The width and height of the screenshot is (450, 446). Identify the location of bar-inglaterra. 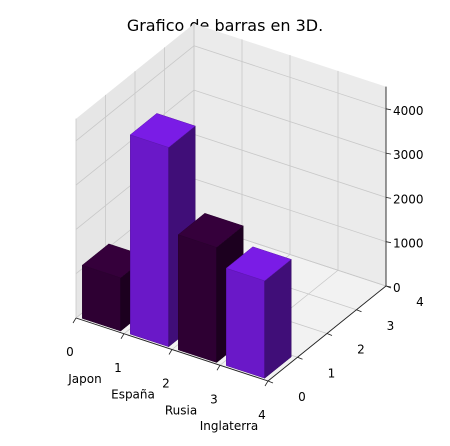
(258, 312).